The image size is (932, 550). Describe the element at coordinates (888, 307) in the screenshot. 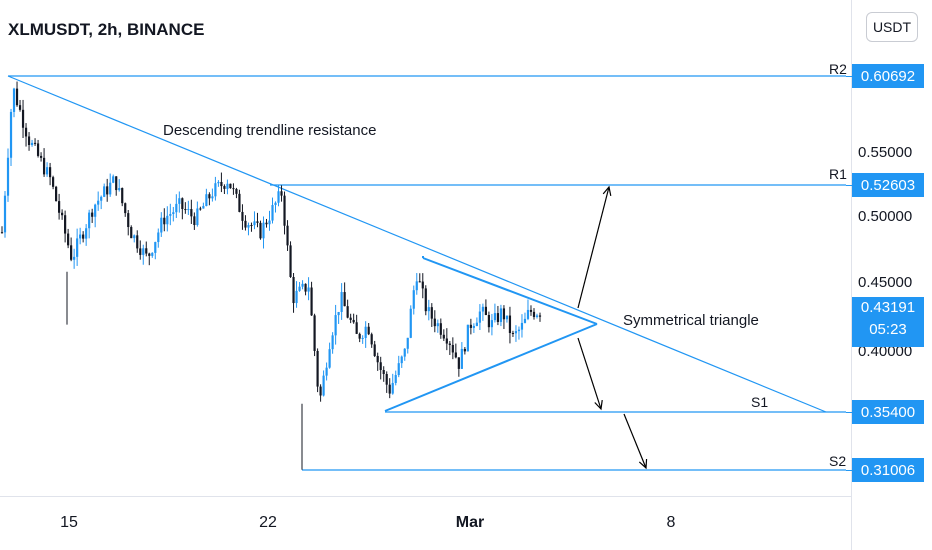

I see `current-price-value: 0.43191` at that location.